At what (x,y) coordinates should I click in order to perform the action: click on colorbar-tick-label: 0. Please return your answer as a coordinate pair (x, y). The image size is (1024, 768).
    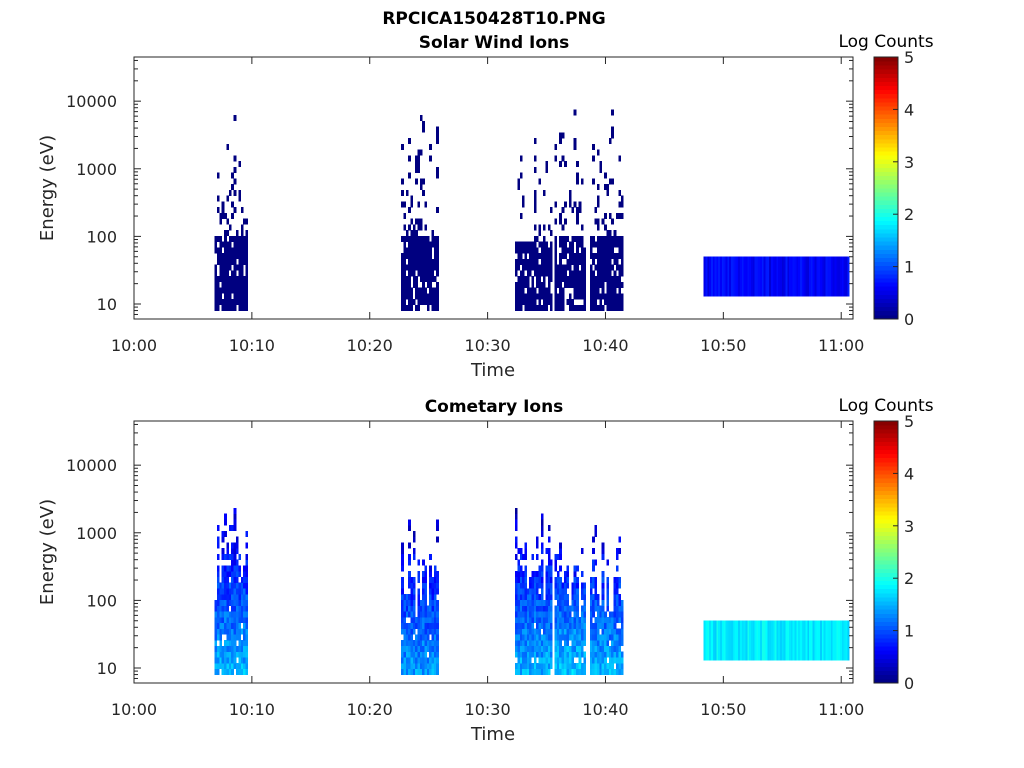
    Looking at the image, I should click on (909, 683).